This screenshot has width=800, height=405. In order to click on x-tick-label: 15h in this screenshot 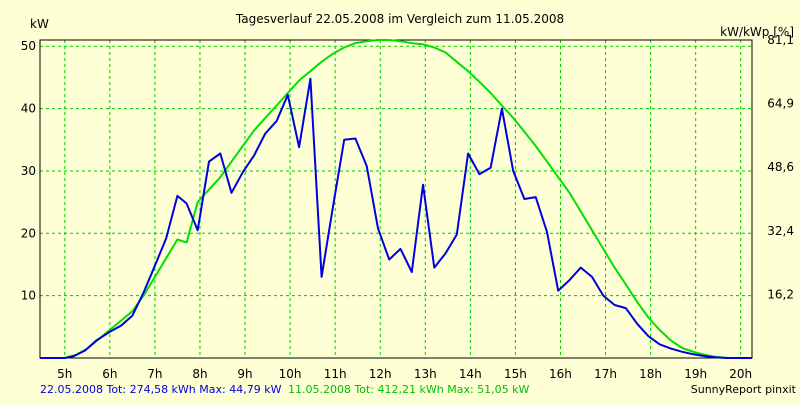, I will do `click(515, 374)`.